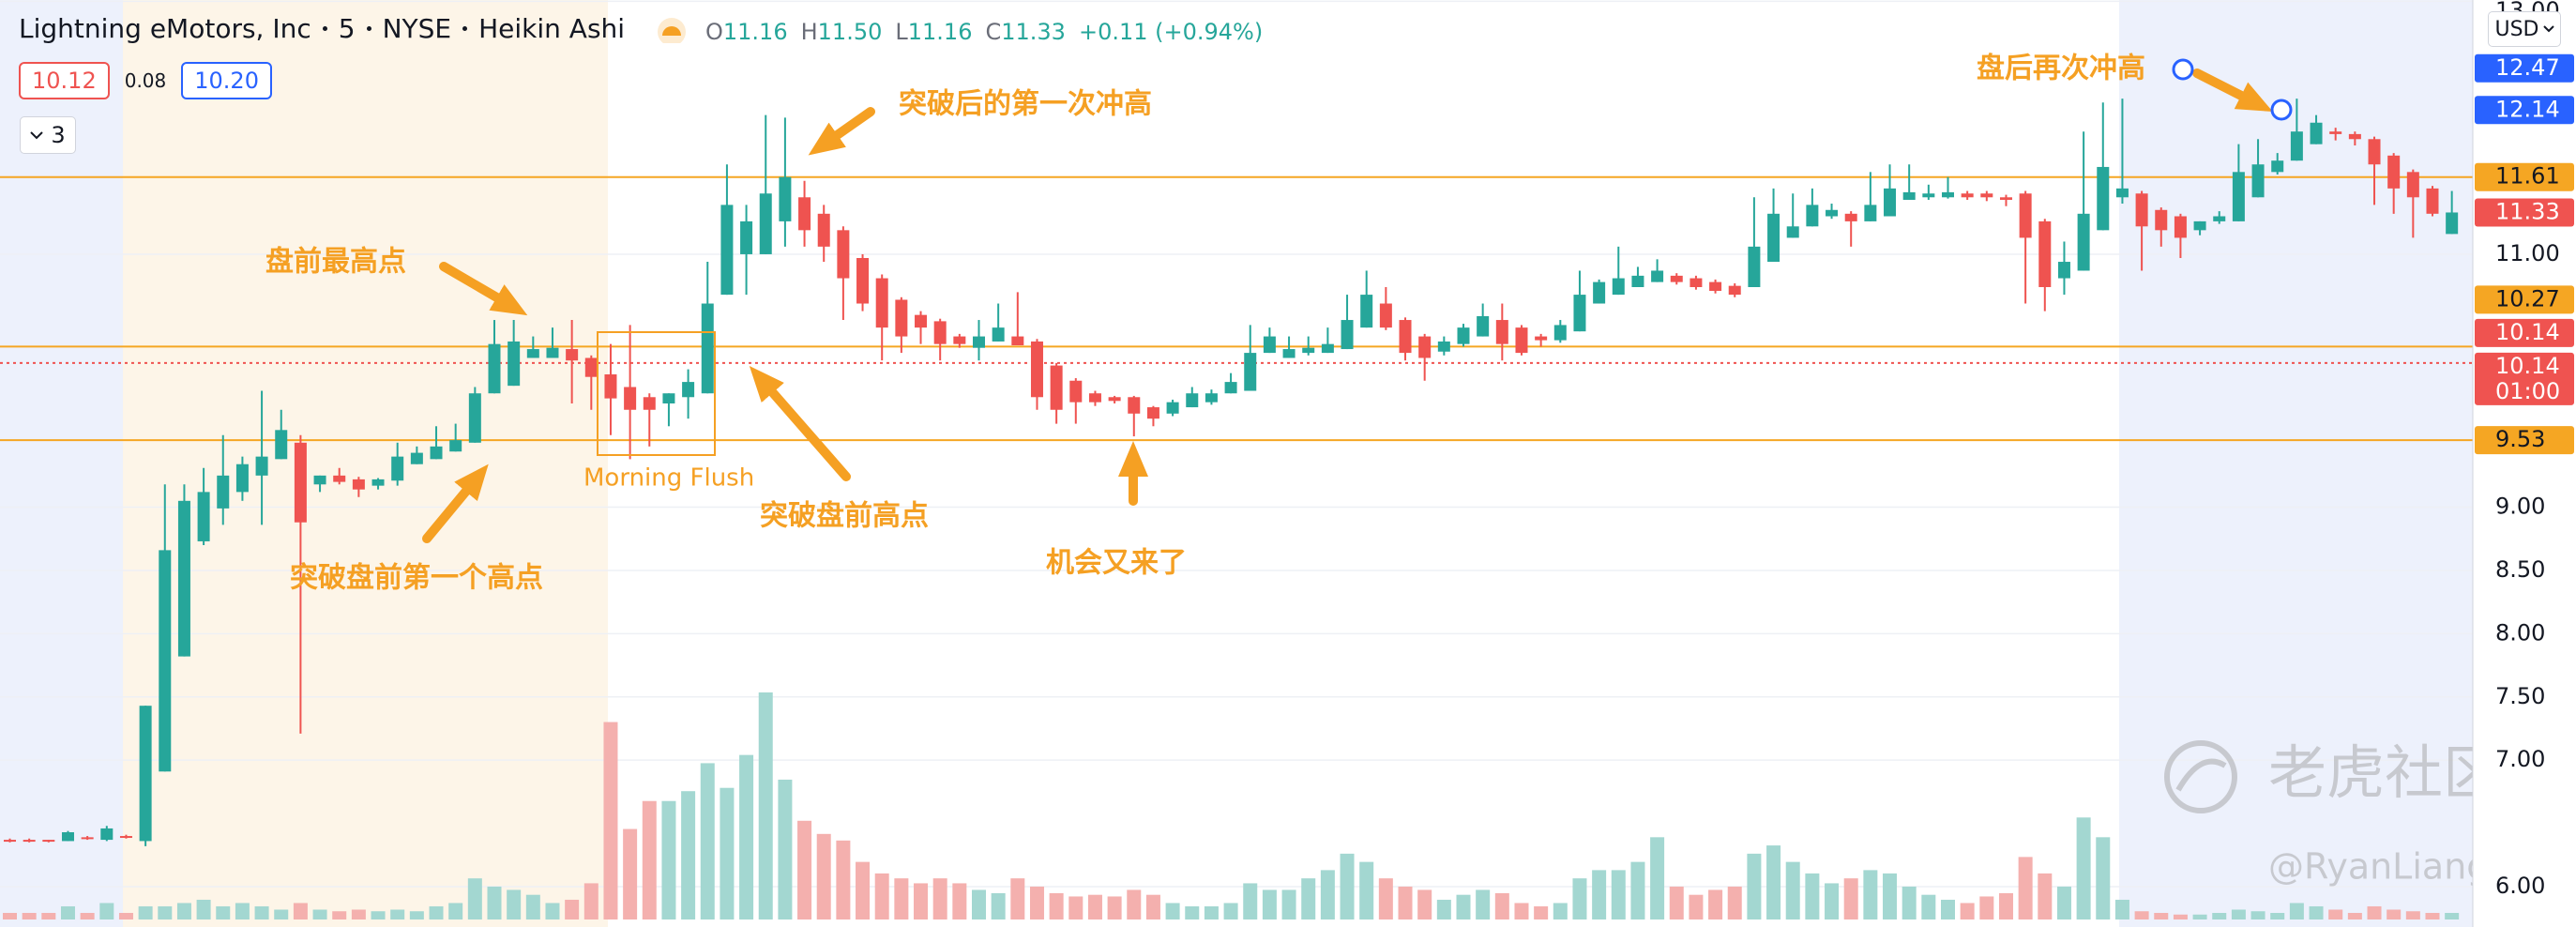 The width and height of the screenshot is (2576, 927). I want to click on sell-price: 10.12, so click(64, 80).